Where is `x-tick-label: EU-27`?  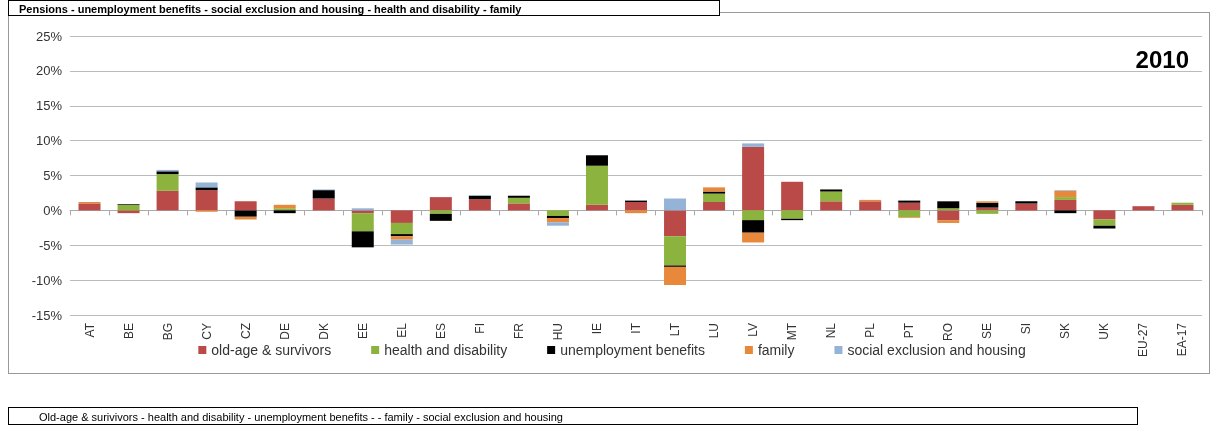 x-tick-label: EU-27 is located at coordinates (1143, 340).